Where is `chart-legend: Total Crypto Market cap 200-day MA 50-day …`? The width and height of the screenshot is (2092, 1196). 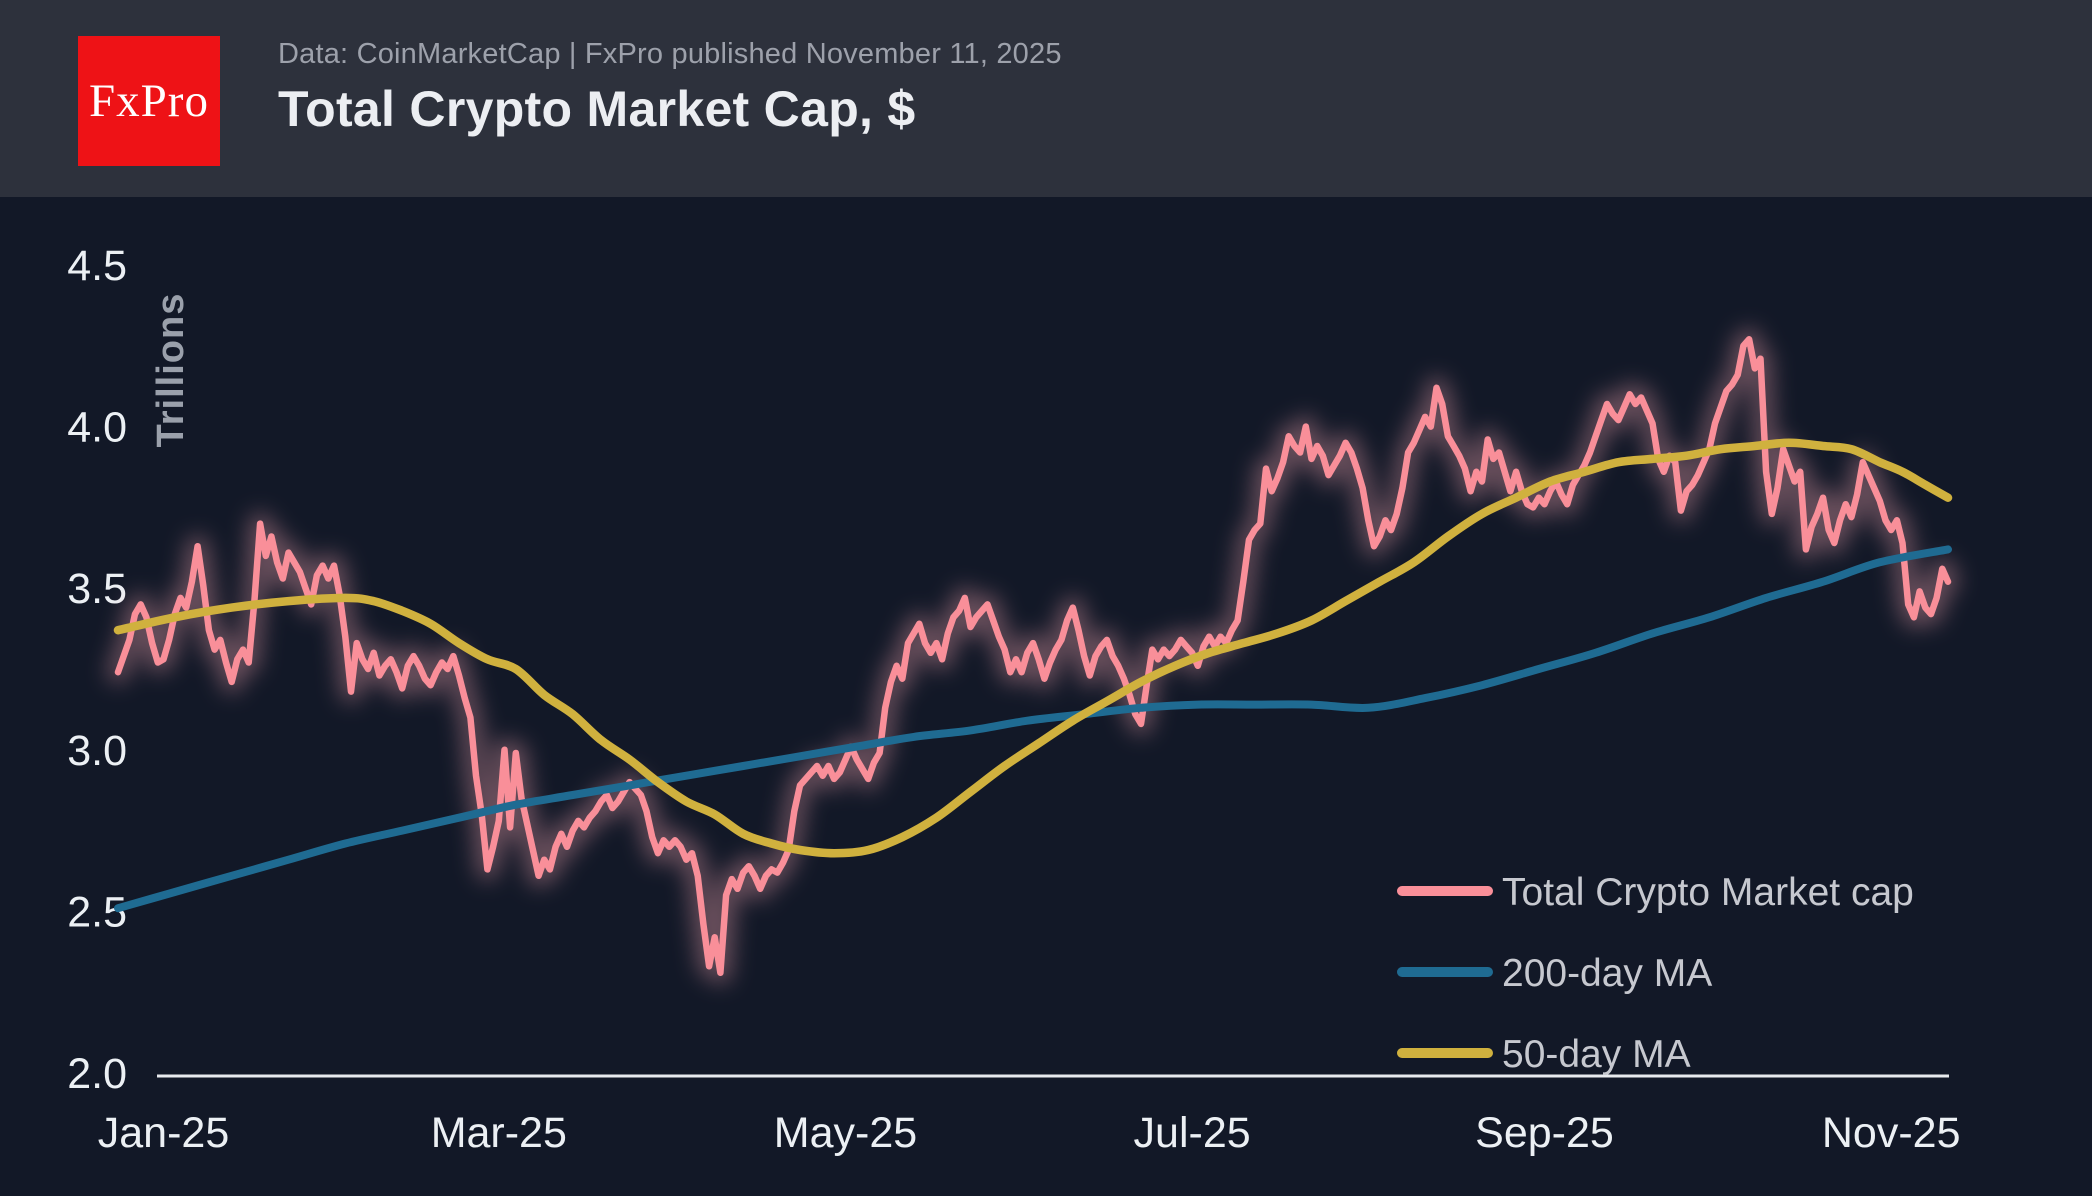
chart-legend: Total Crypto Market cap 200-day MA 50-day … is located at coordinates (1655, 973).